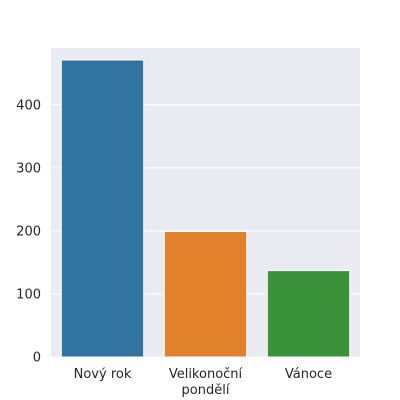  I want to click on y-axis-ticks: 0 100 200 300 400, so click(28, 231).